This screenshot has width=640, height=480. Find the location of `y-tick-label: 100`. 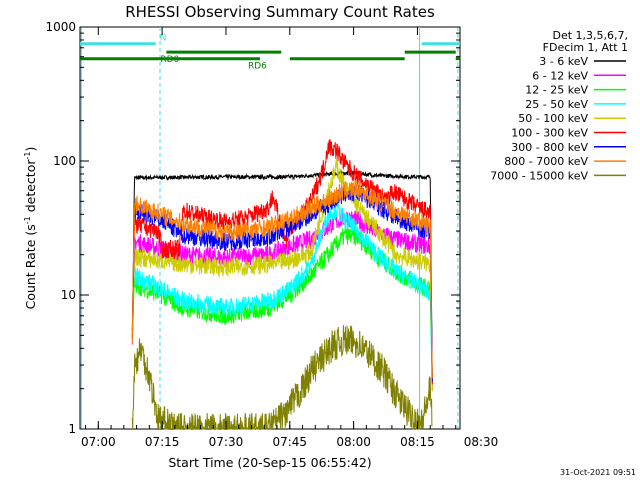

y-tick-label: 100 is located at coordinates (64, 161).